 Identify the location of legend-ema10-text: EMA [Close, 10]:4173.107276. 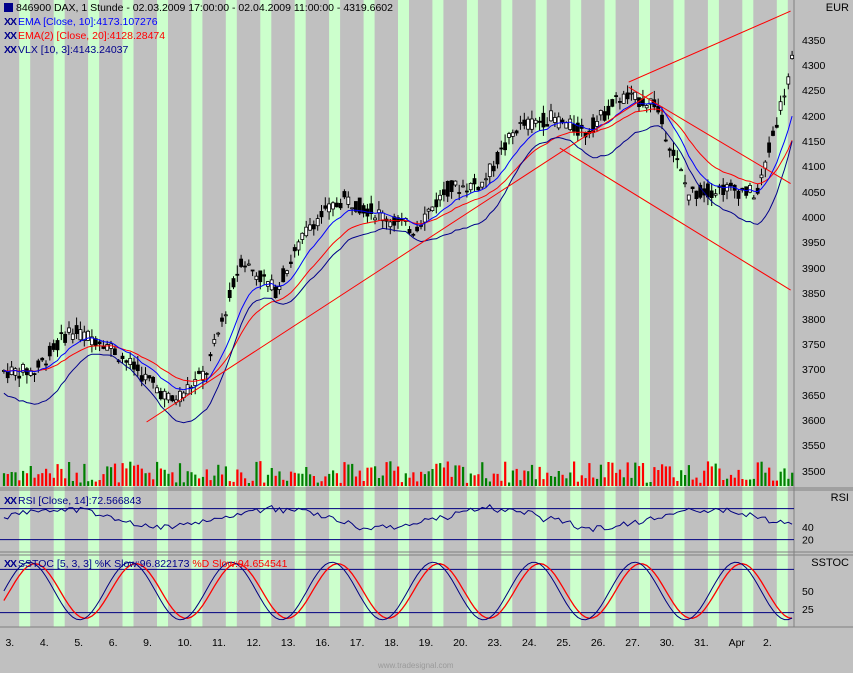
(88, 22).